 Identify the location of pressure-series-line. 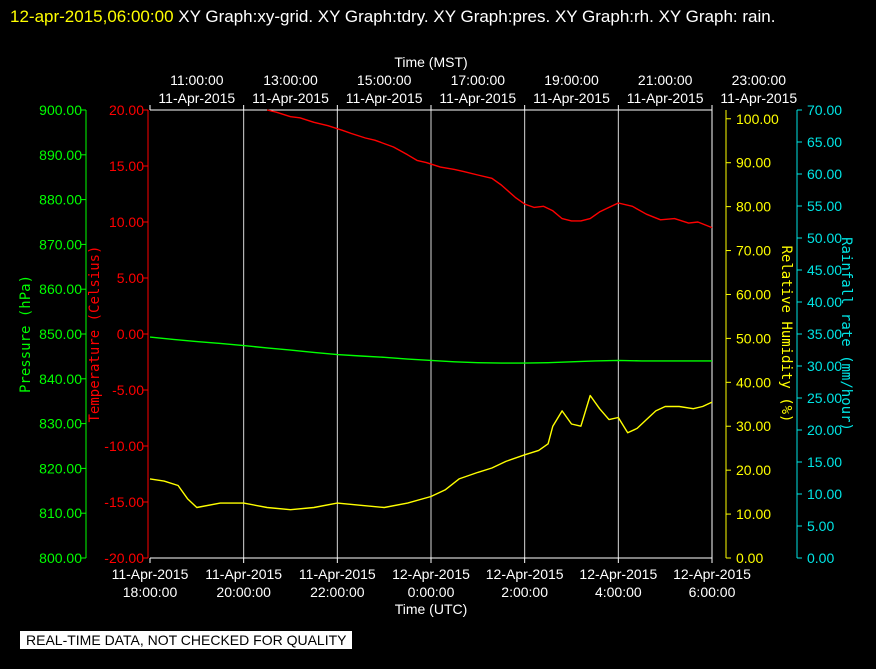
(430, 350).